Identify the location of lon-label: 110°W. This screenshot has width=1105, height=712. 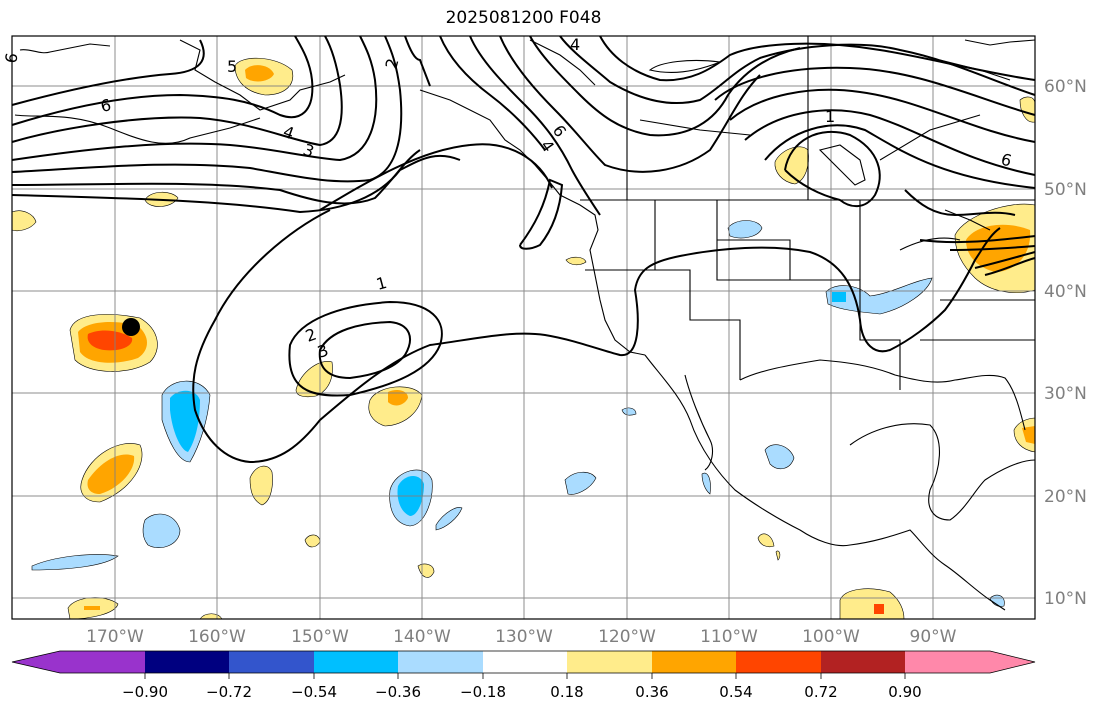
(729, 637).